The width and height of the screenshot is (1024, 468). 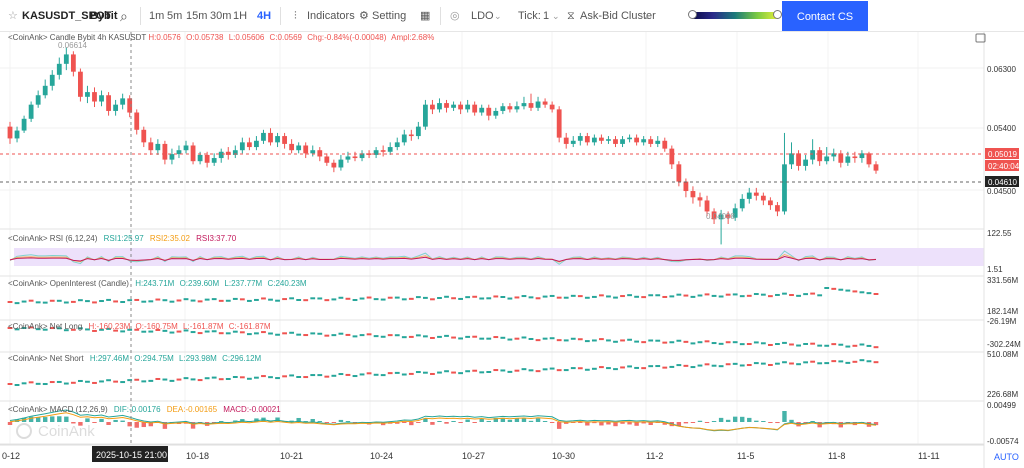 I want to click on symbol-name: KASUSDT_SPOT, so click(x=67, y=16).